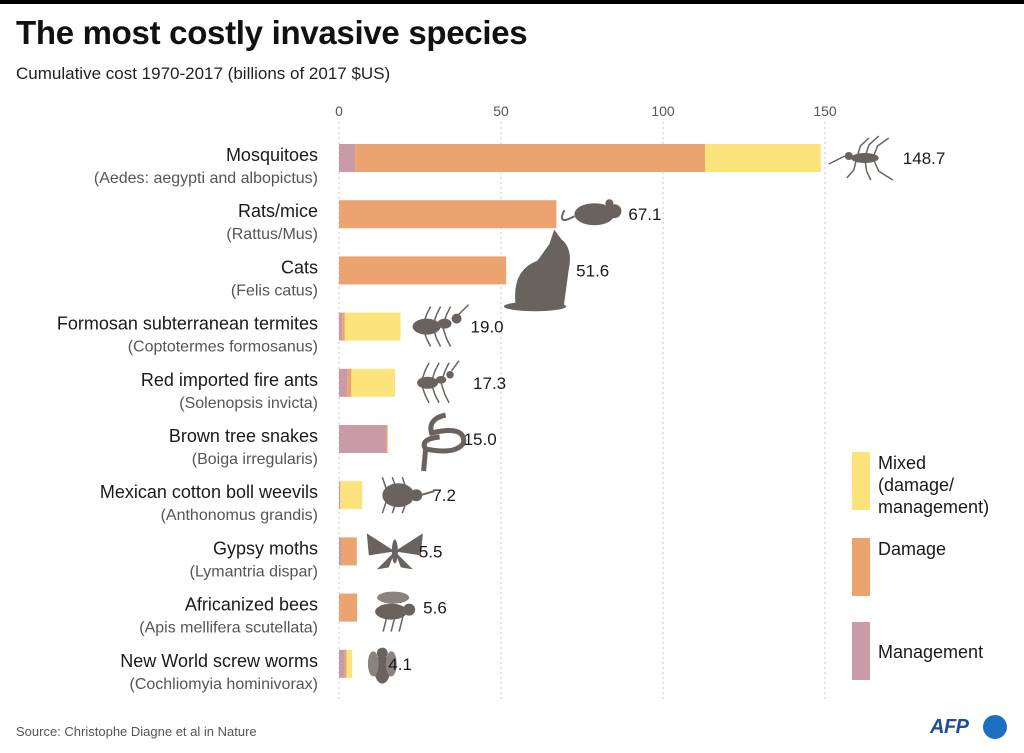 The height and width of the screenshot is (753, 1024). Describe the element at coordinates (644, 214) in the screenshot. I see `data-label: 67.1` at that location.